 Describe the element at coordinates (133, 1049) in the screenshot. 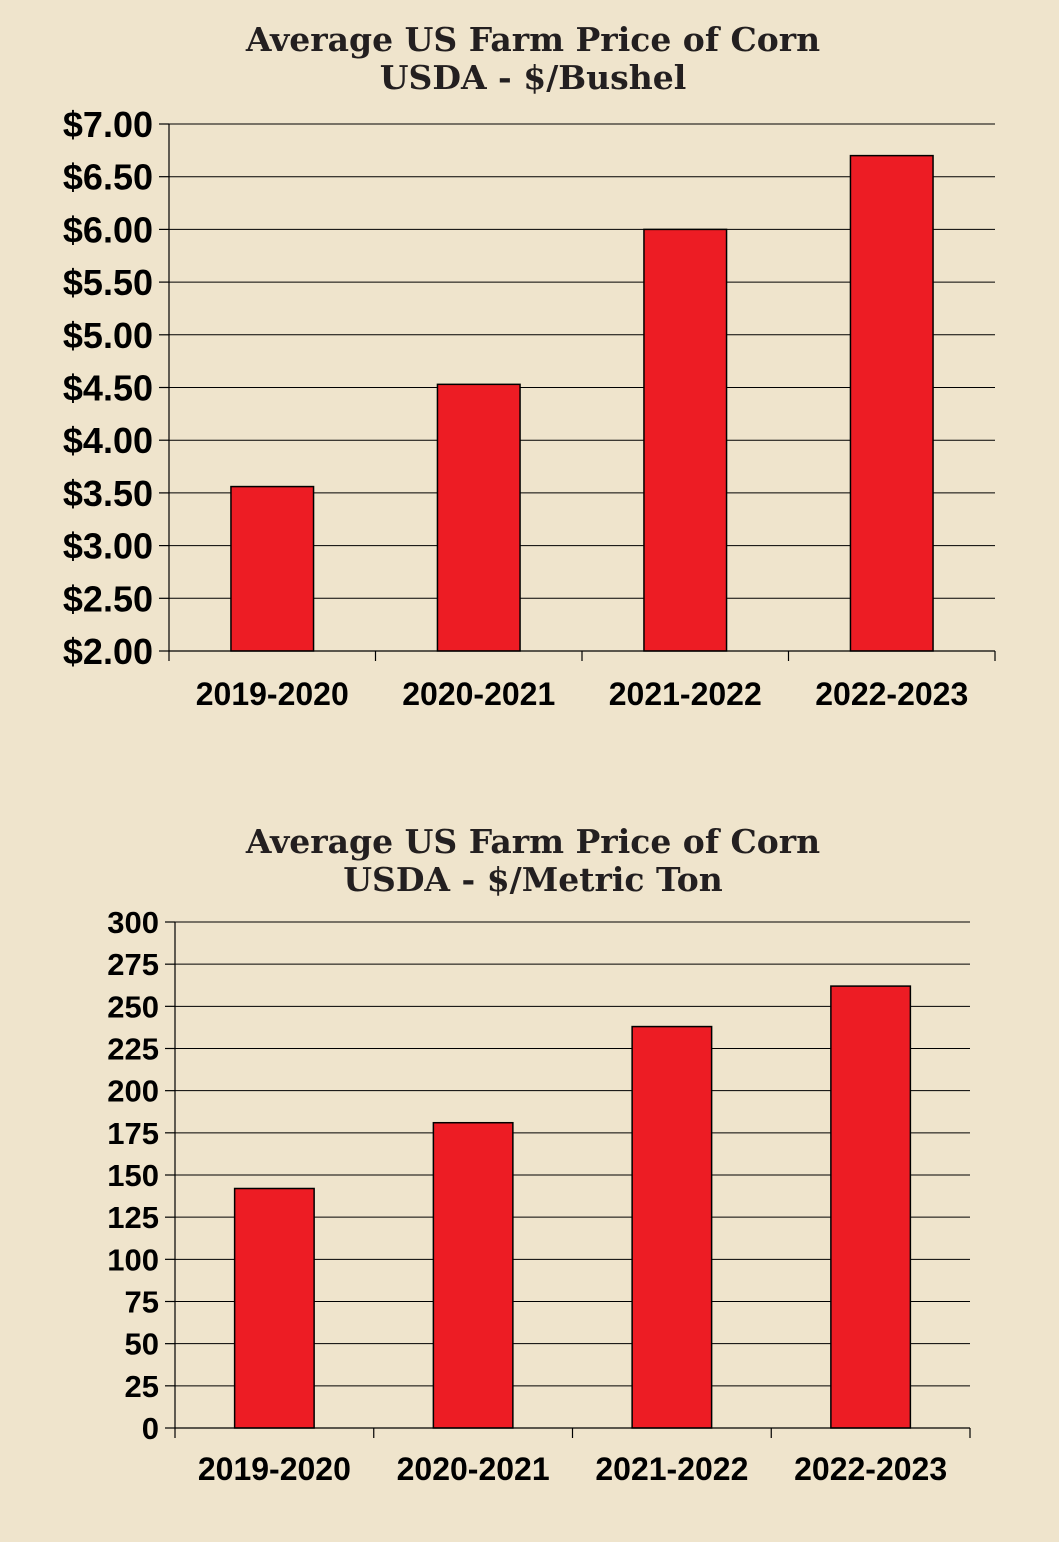

I see `chart2-ytick-label: 225` at that location.